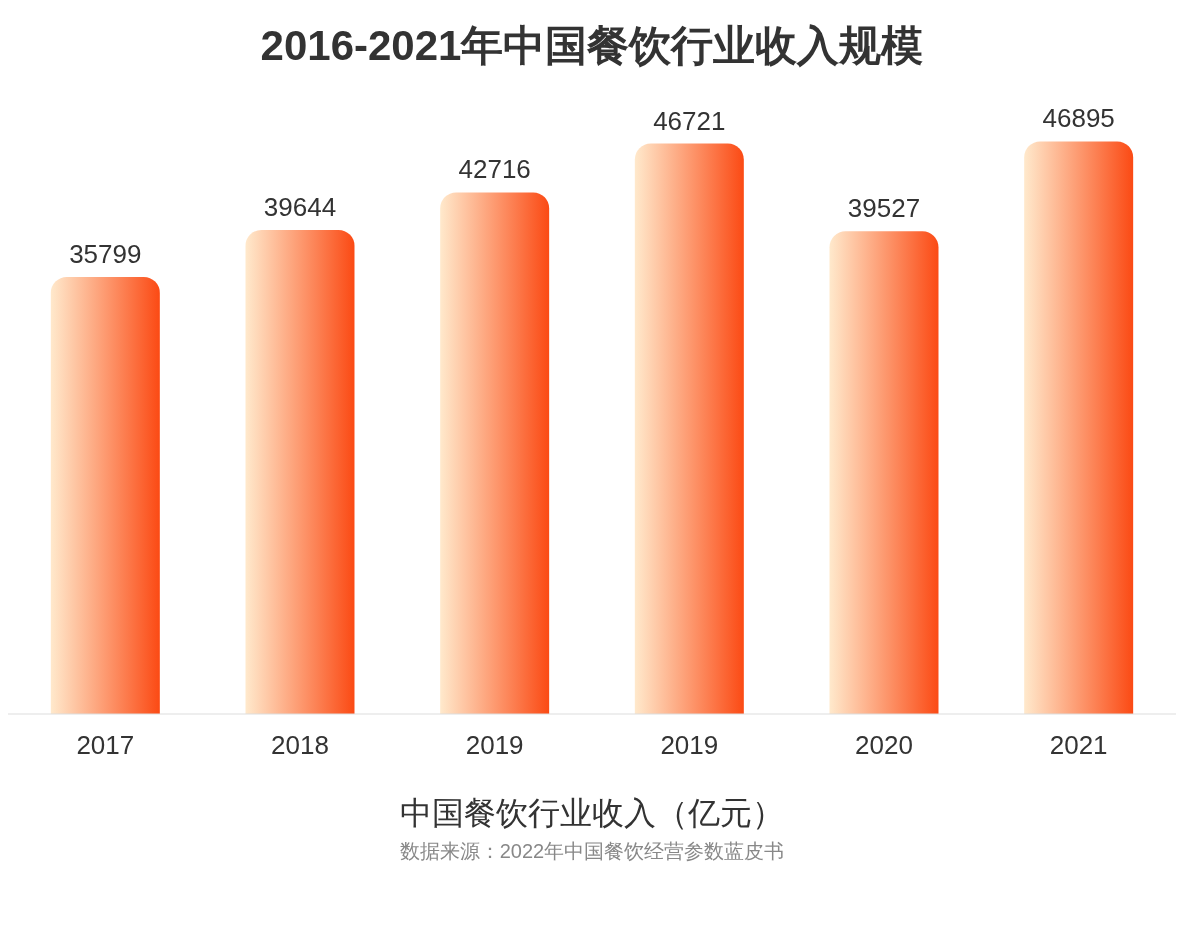 The height and width of the screenshot is (928, 1184). What do you see at coordinates (1078, 745) in the screenshot?
I see `x-tick-label: 2021` at bounding box center [1078, 745].